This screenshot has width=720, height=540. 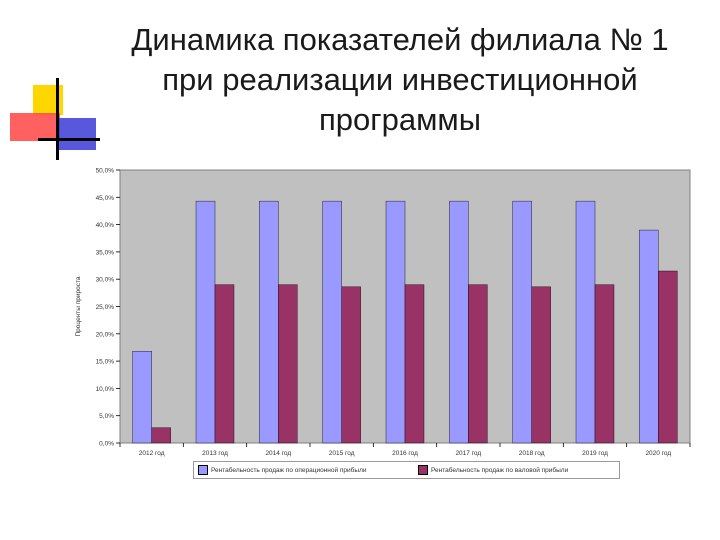 I want to click on title-line-2: при реализации инвестиционной, so click(x=400, y=79).